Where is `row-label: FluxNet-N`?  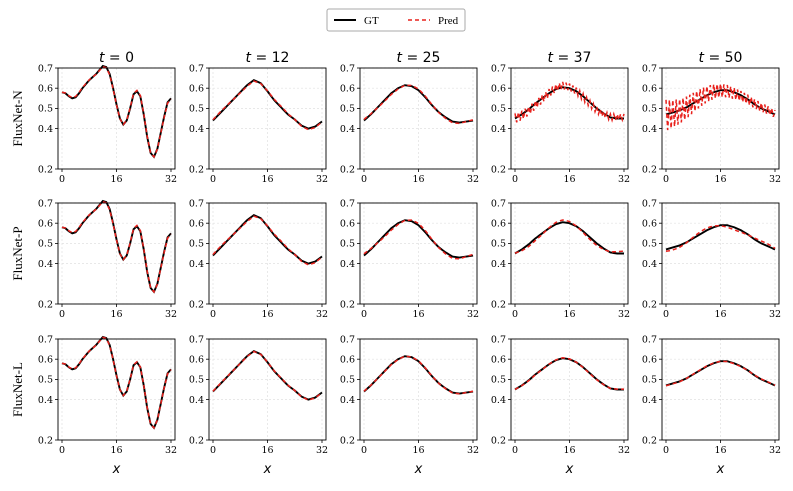 row-label: FluxNet-N is located at coordinates (17, 118).